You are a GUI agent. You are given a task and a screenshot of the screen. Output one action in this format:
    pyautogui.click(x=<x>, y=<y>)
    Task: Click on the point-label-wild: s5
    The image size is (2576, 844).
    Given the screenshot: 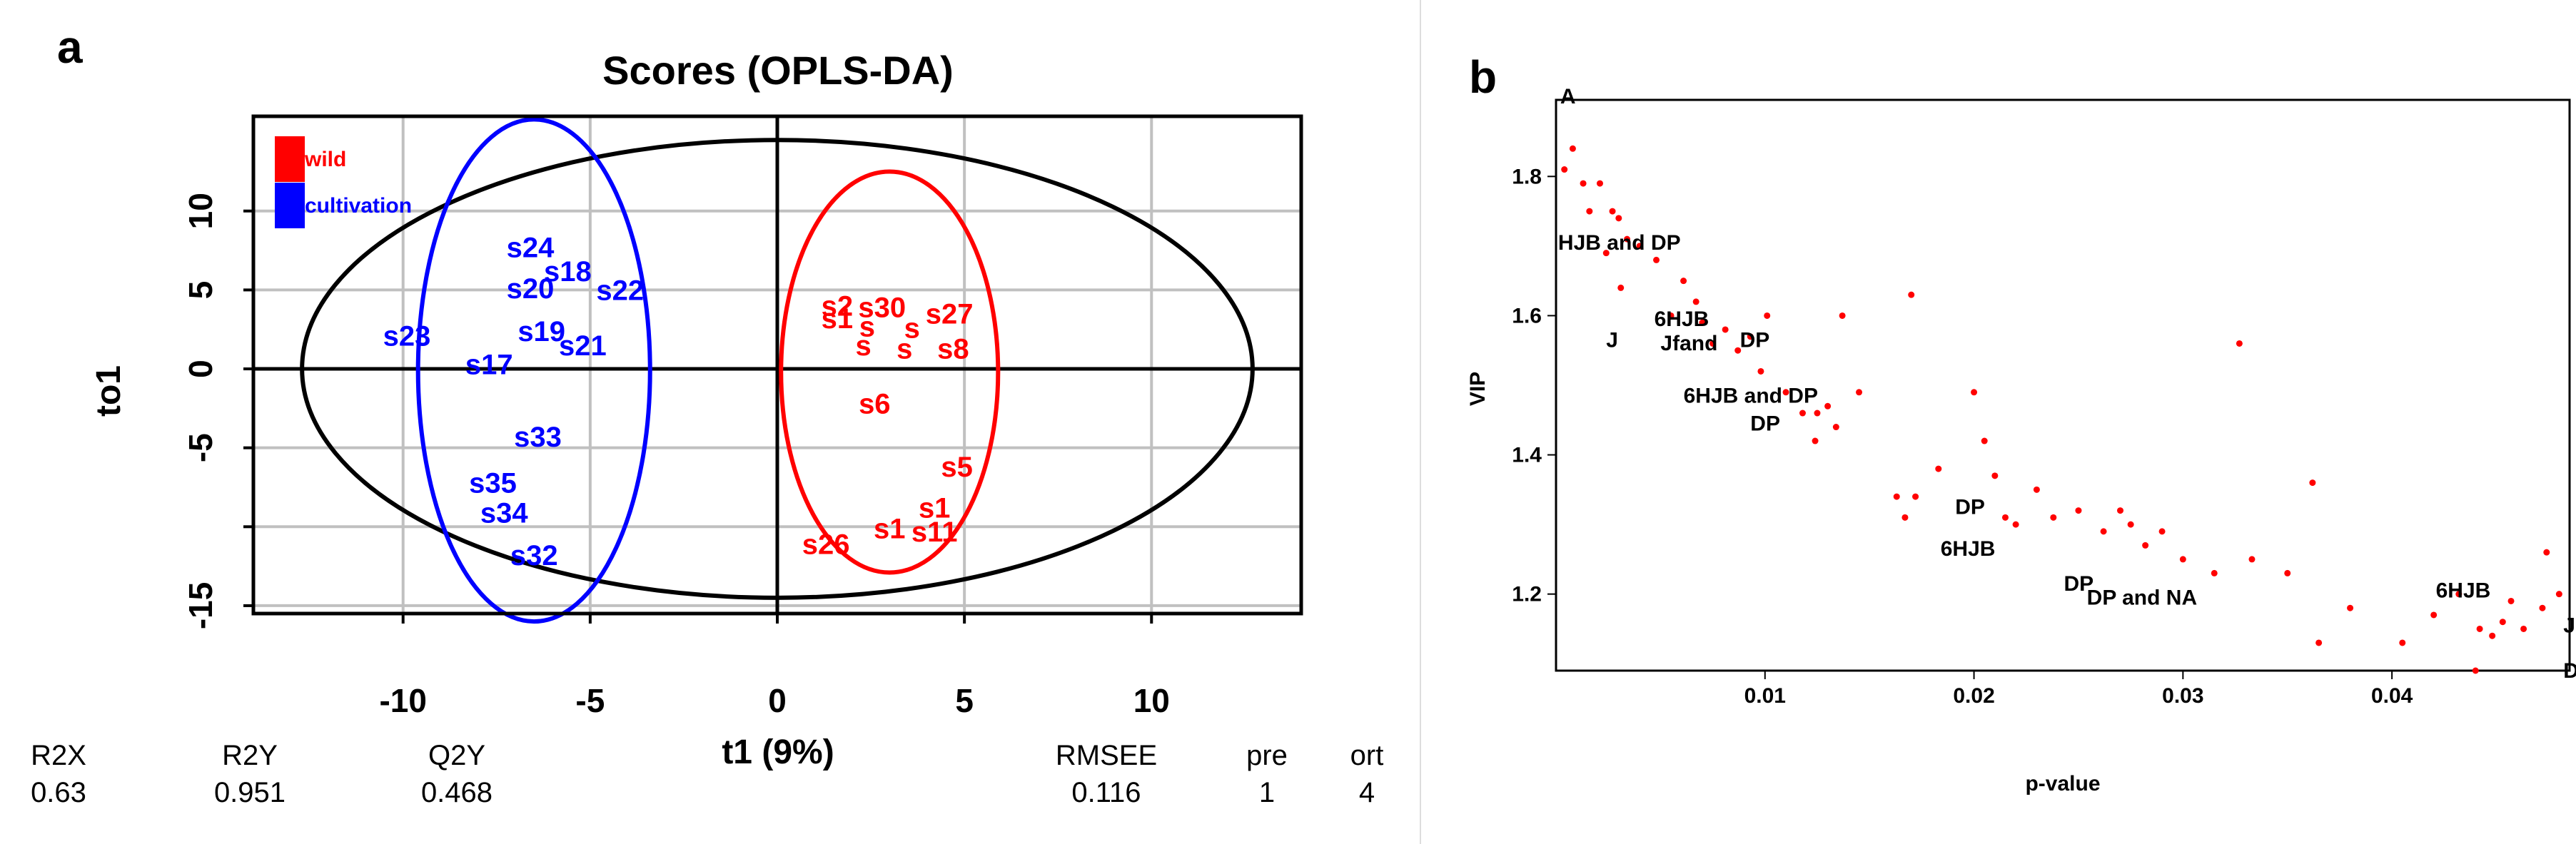 What is the action you would take?
    pyautogui.click(x=957, y=468)
    